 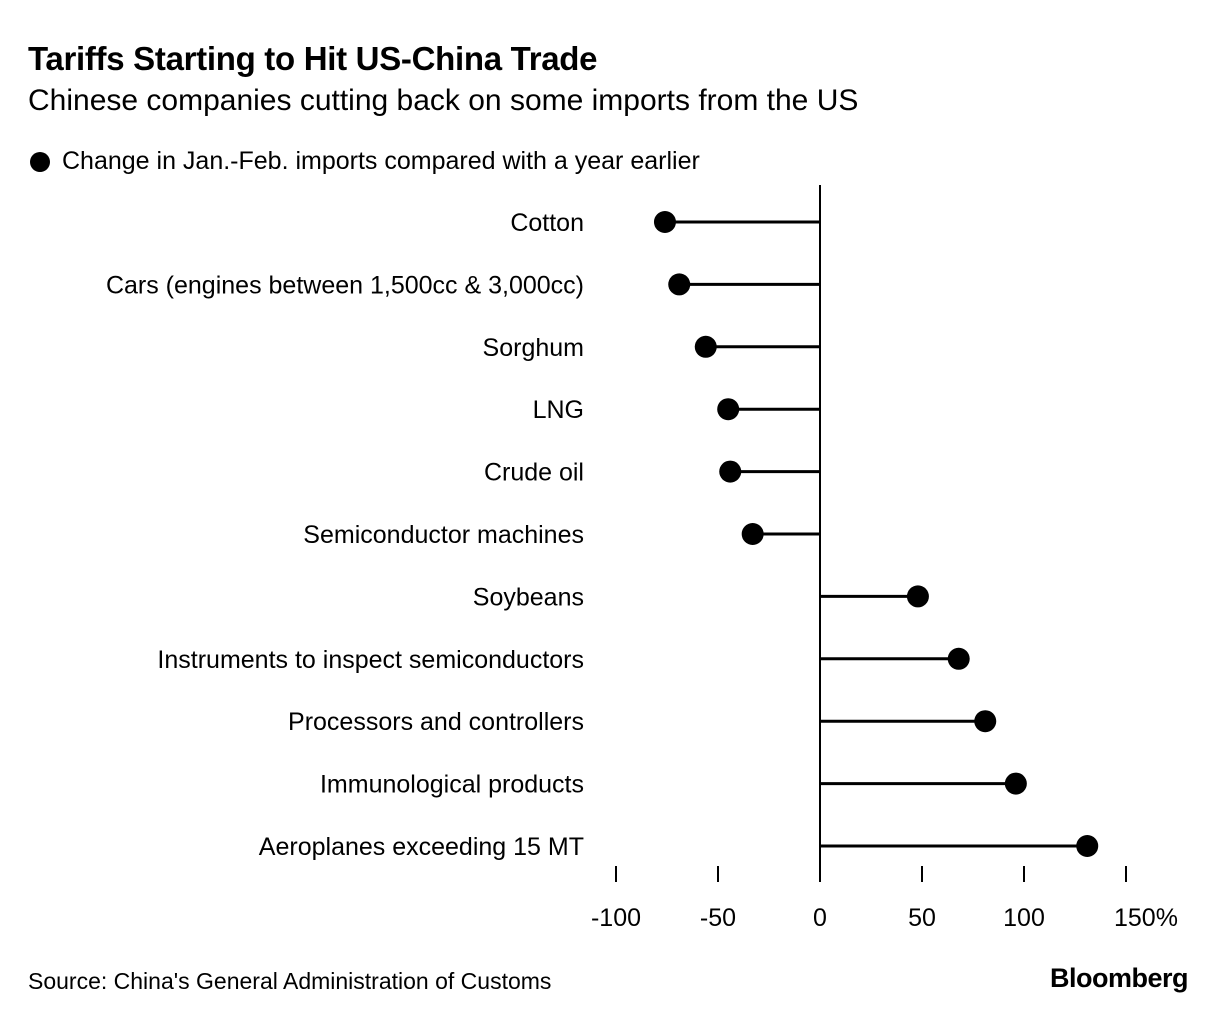 What do you see at coordinates (534, 473) in the screenshot?
I see `category-label: Crude oil` at bounding box center [534, 473].